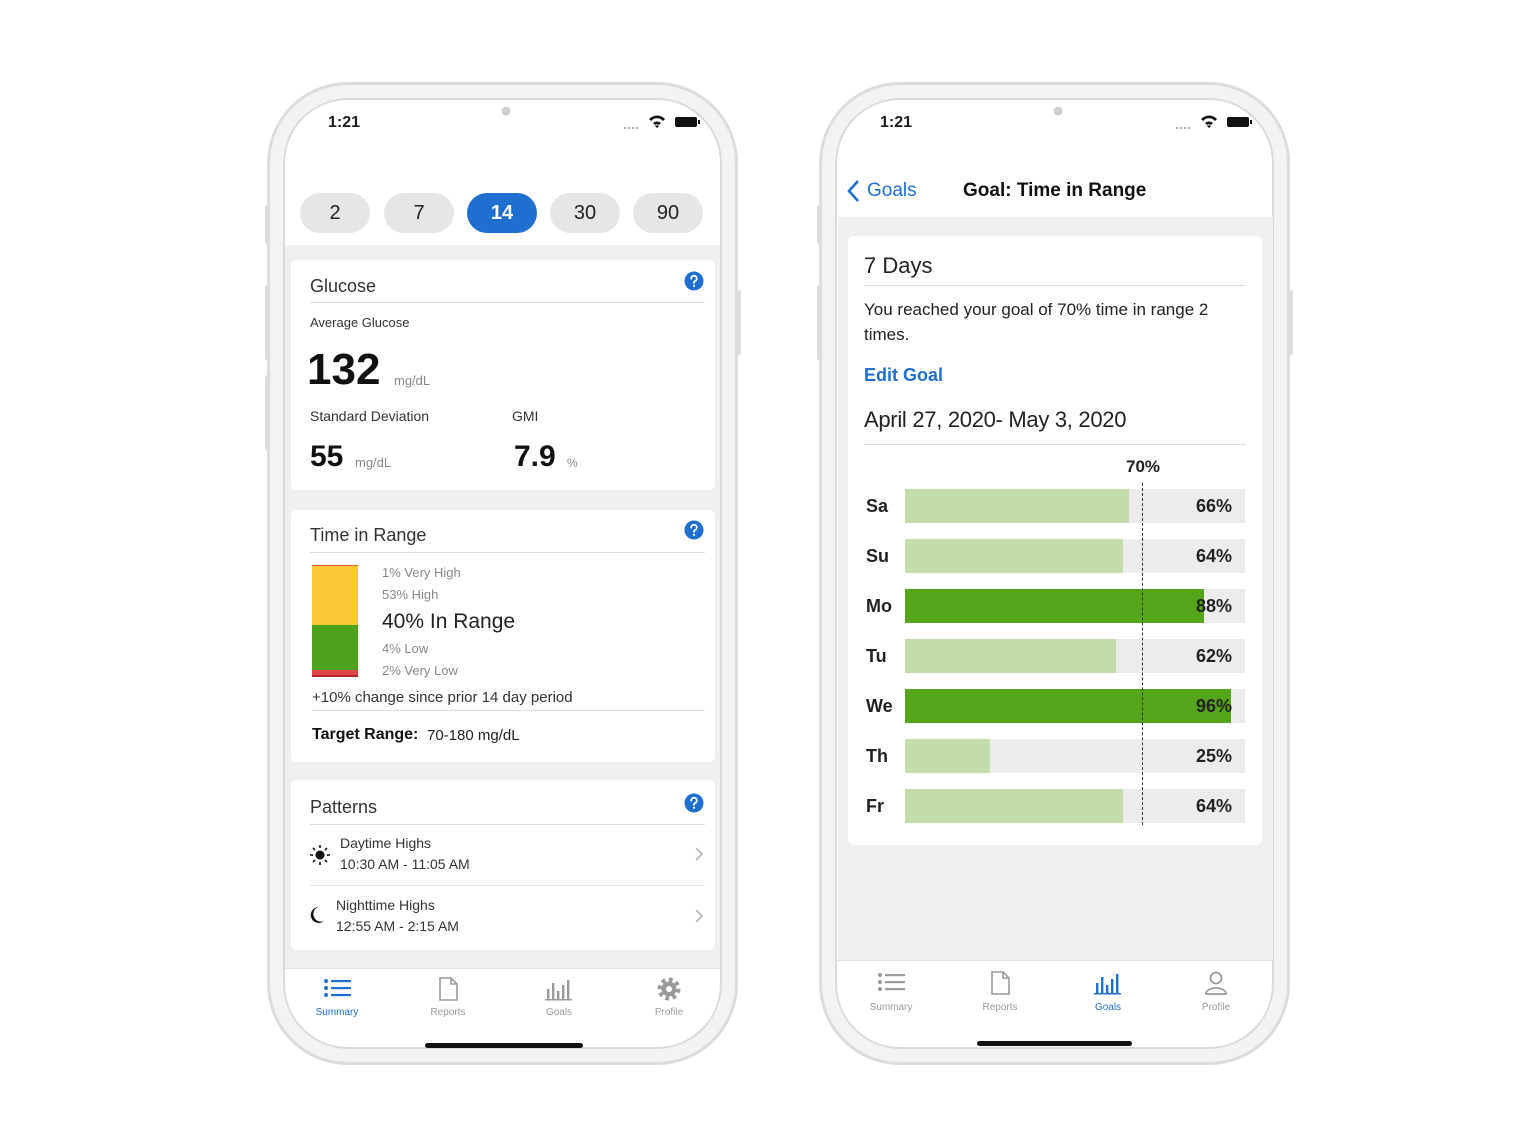 The height and width of the screenshot is (1144, 1536). What do you see at coordinates (904, 374) in the screenshot?
I see `edit-goal-link: Edit Goal` at bounding box center [904, 374].